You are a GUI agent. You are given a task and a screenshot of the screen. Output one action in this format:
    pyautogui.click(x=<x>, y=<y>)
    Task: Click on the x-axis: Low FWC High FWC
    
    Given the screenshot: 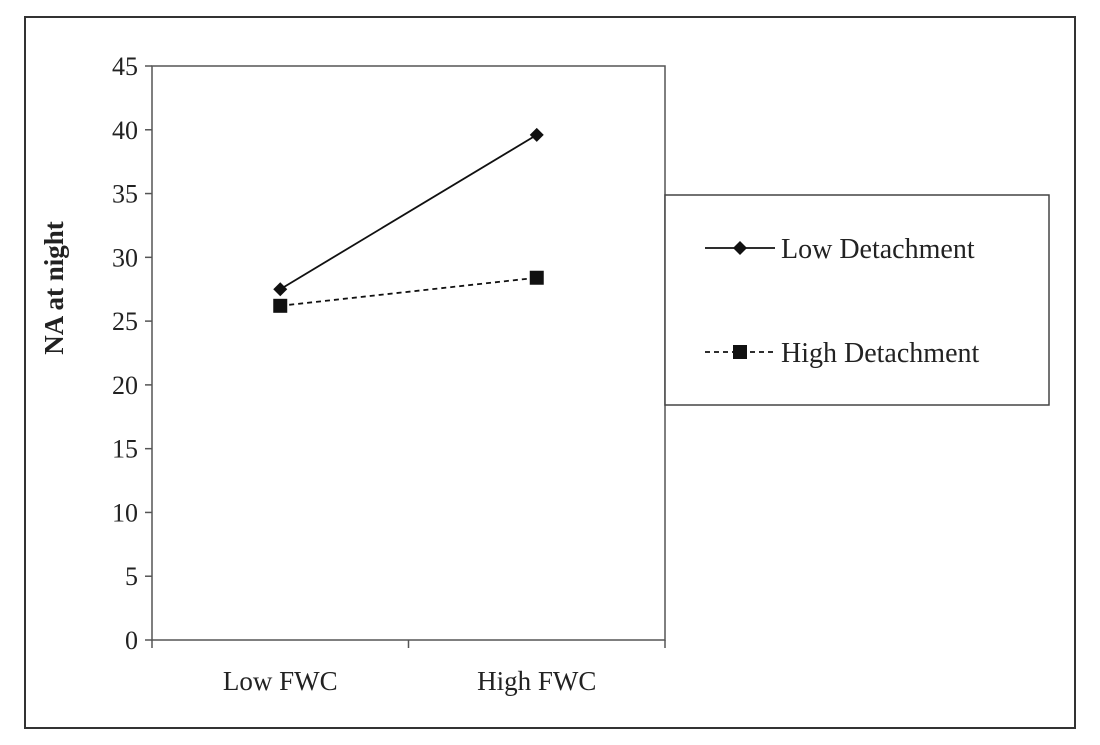 What is the action you would take?
    pyautogui.click(x=408, y=668)
    